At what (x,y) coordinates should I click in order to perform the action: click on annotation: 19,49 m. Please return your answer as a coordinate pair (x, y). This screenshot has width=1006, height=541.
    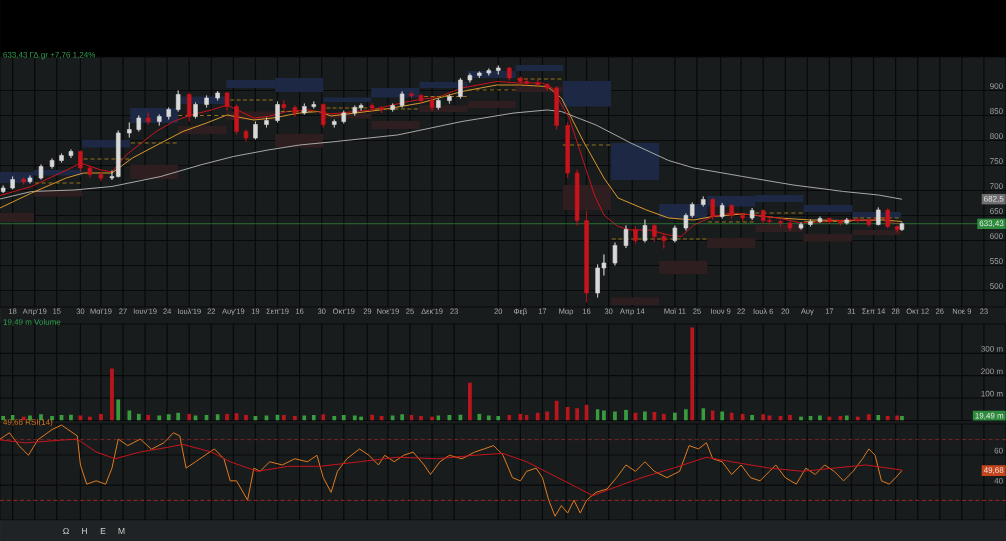
    Looking at the image, I should click on (989, 416).